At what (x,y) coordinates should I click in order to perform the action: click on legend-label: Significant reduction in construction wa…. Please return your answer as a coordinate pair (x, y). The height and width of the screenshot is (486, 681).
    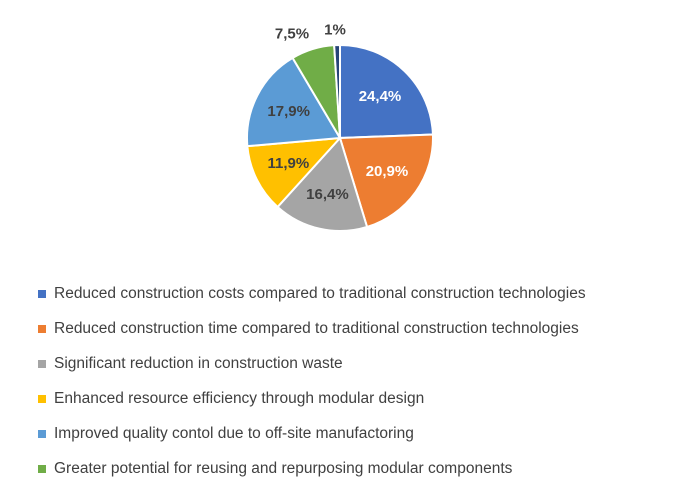
    Looking at the image, I should click on (198, 363).